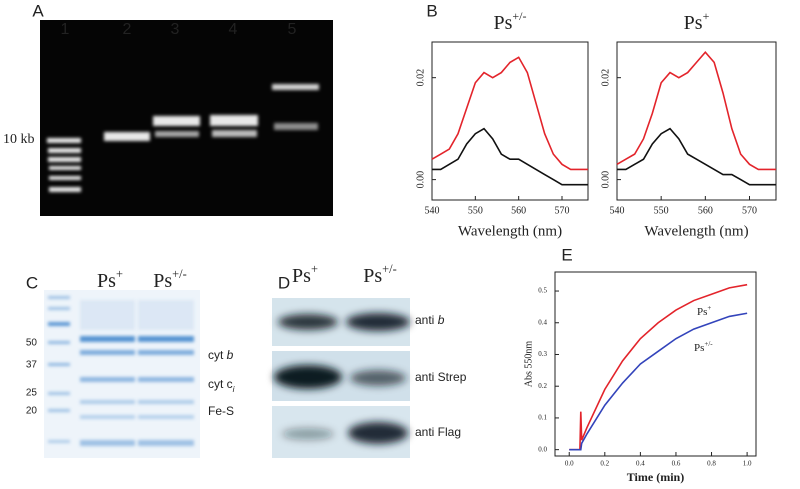 The image size is (800, 489). What do you see at coordinates (341, 378) in the screenshot?
I see `western-blots` at bounding box center [341, 378].